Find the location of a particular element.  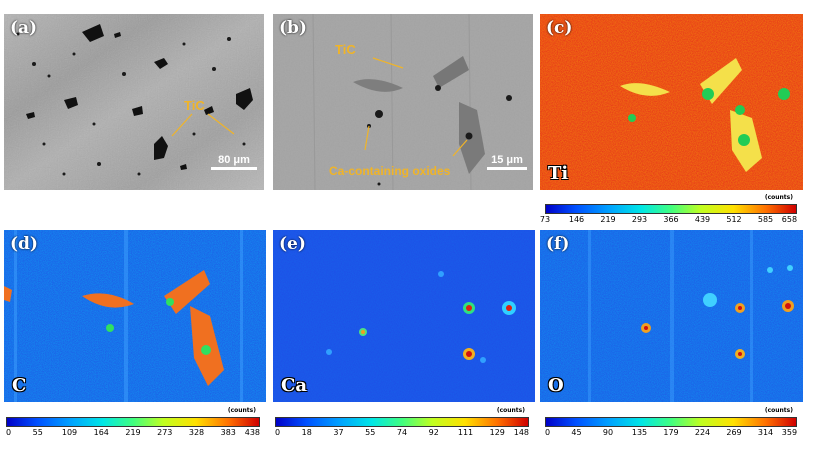

ca-element-map is located at coordinates (404, 316).